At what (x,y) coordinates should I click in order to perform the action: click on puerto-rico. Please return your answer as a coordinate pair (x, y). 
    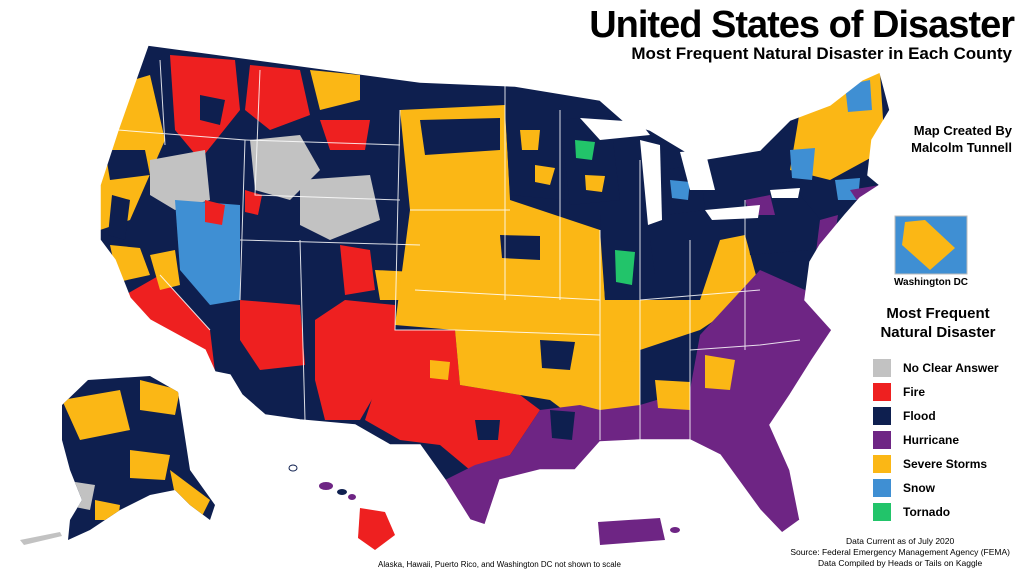
    Looking at the image, I should click on (639, 531).